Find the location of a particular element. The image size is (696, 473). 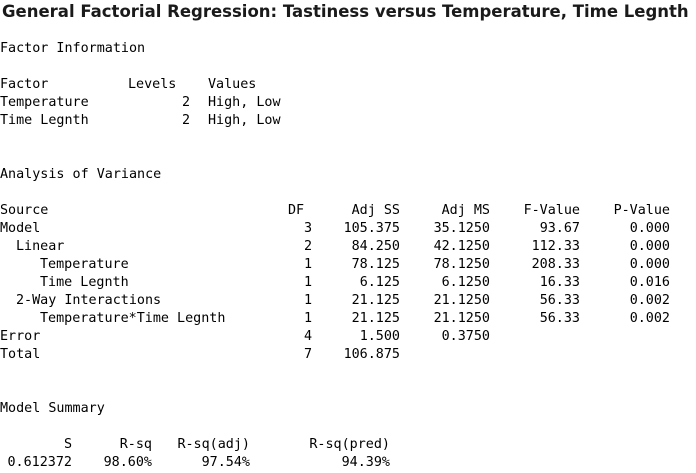

table-row: Error 4 1.500 0.3750 is located at coordinates (335, 337).